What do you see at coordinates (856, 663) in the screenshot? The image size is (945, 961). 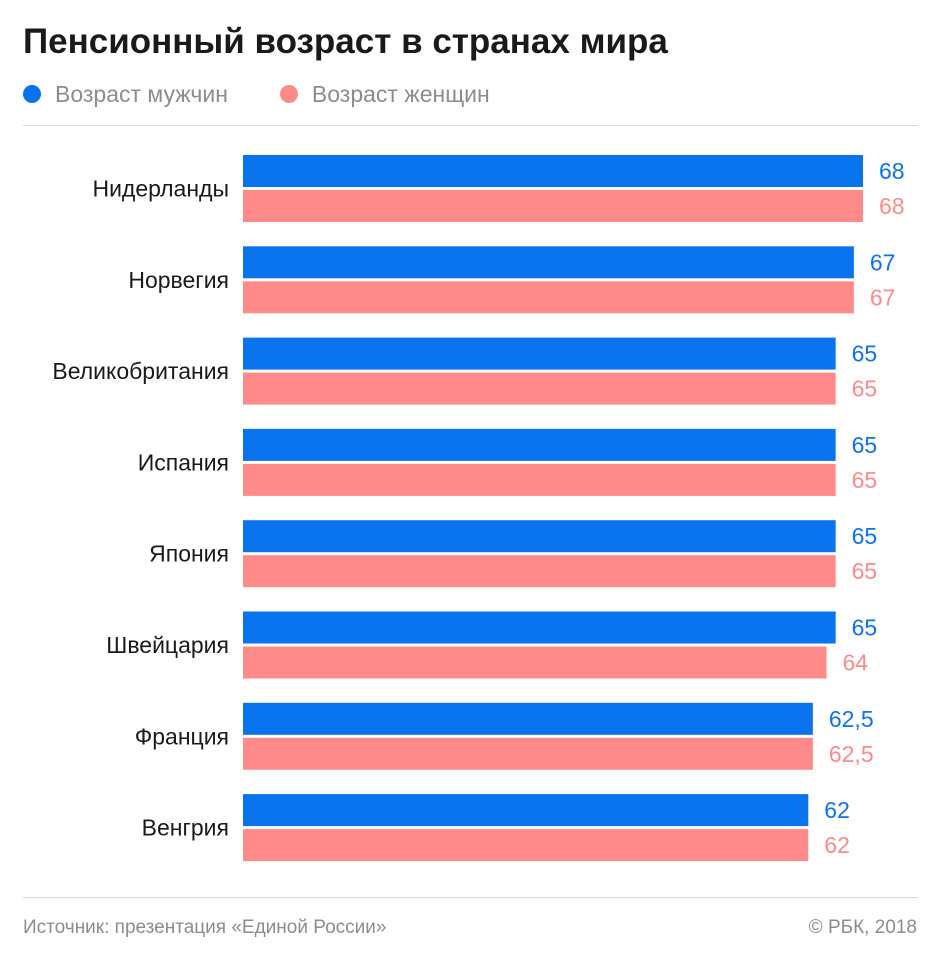 I see `value-label-female: 64` at bounding box center [856, 663].